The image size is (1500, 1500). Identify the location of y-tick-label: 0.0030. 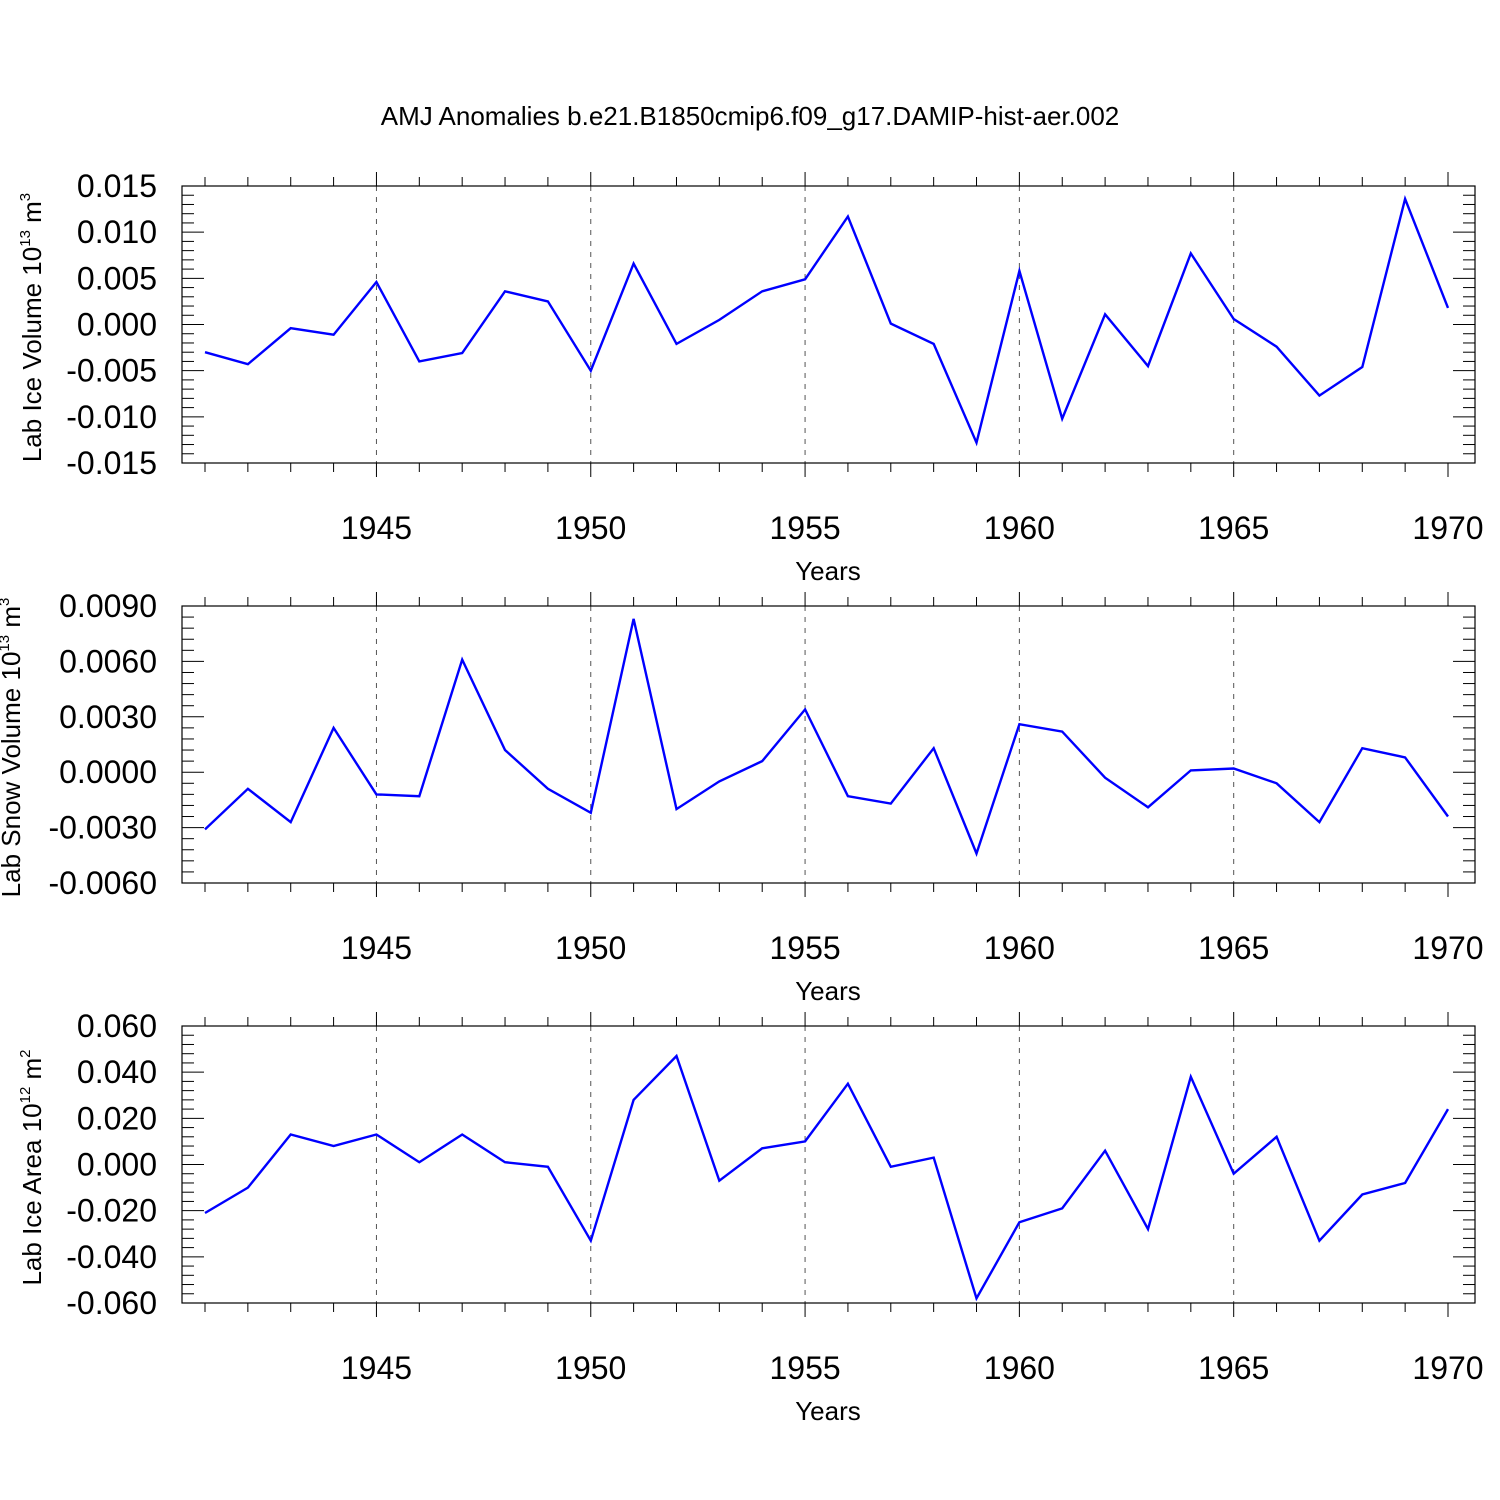
(108, 717).